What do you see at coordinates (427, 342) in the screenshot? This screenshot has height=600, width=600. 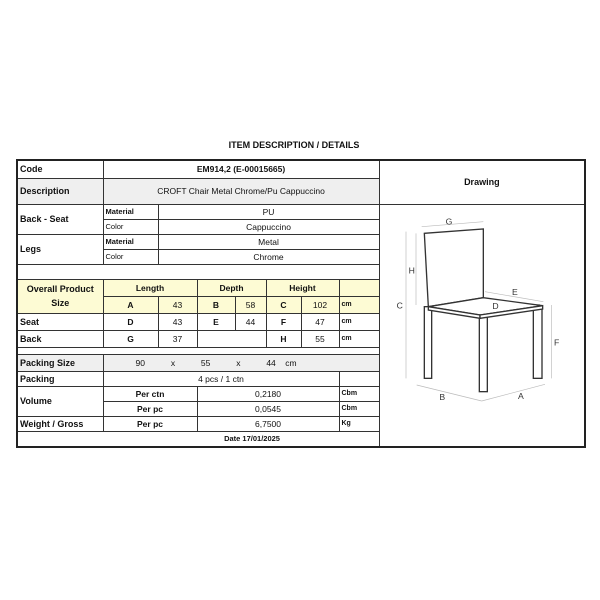 I see `chair-leg-back-left` at bounding box center [427, 342].